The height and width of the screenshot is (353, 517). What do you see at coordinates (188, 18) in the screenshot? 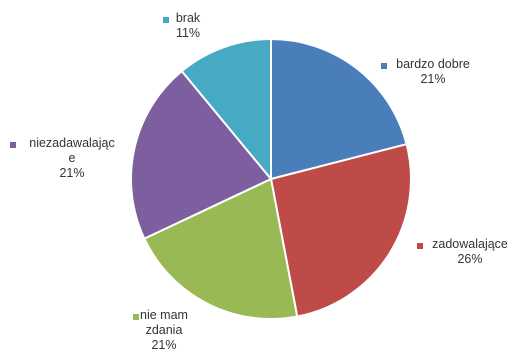
I see `slice-category-label: brak` at bounding box center [188, 18].